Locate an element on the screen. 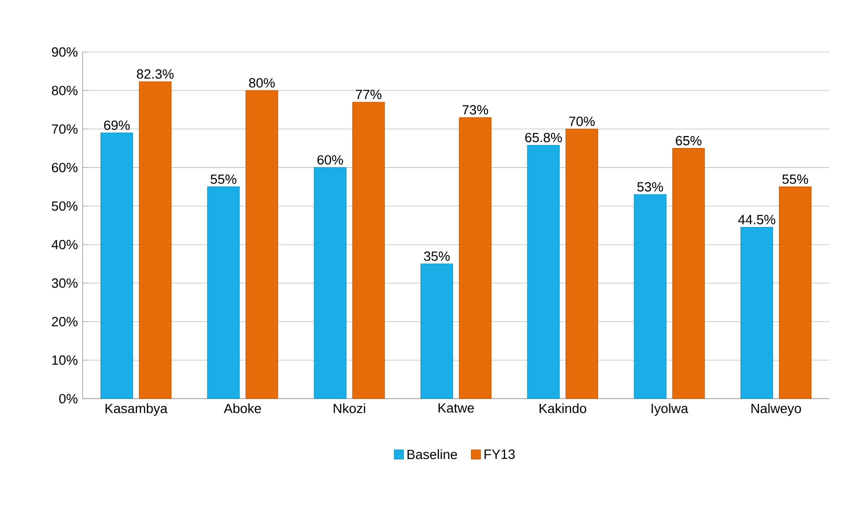  data-label: 35% is located at coordinates (437, 256).